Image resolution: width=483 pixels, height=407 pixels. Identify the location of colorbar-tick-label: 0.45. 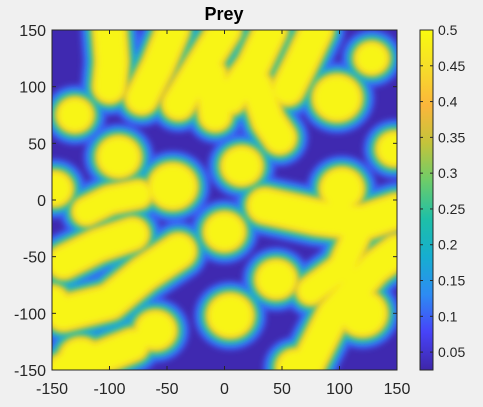
(451, 66).